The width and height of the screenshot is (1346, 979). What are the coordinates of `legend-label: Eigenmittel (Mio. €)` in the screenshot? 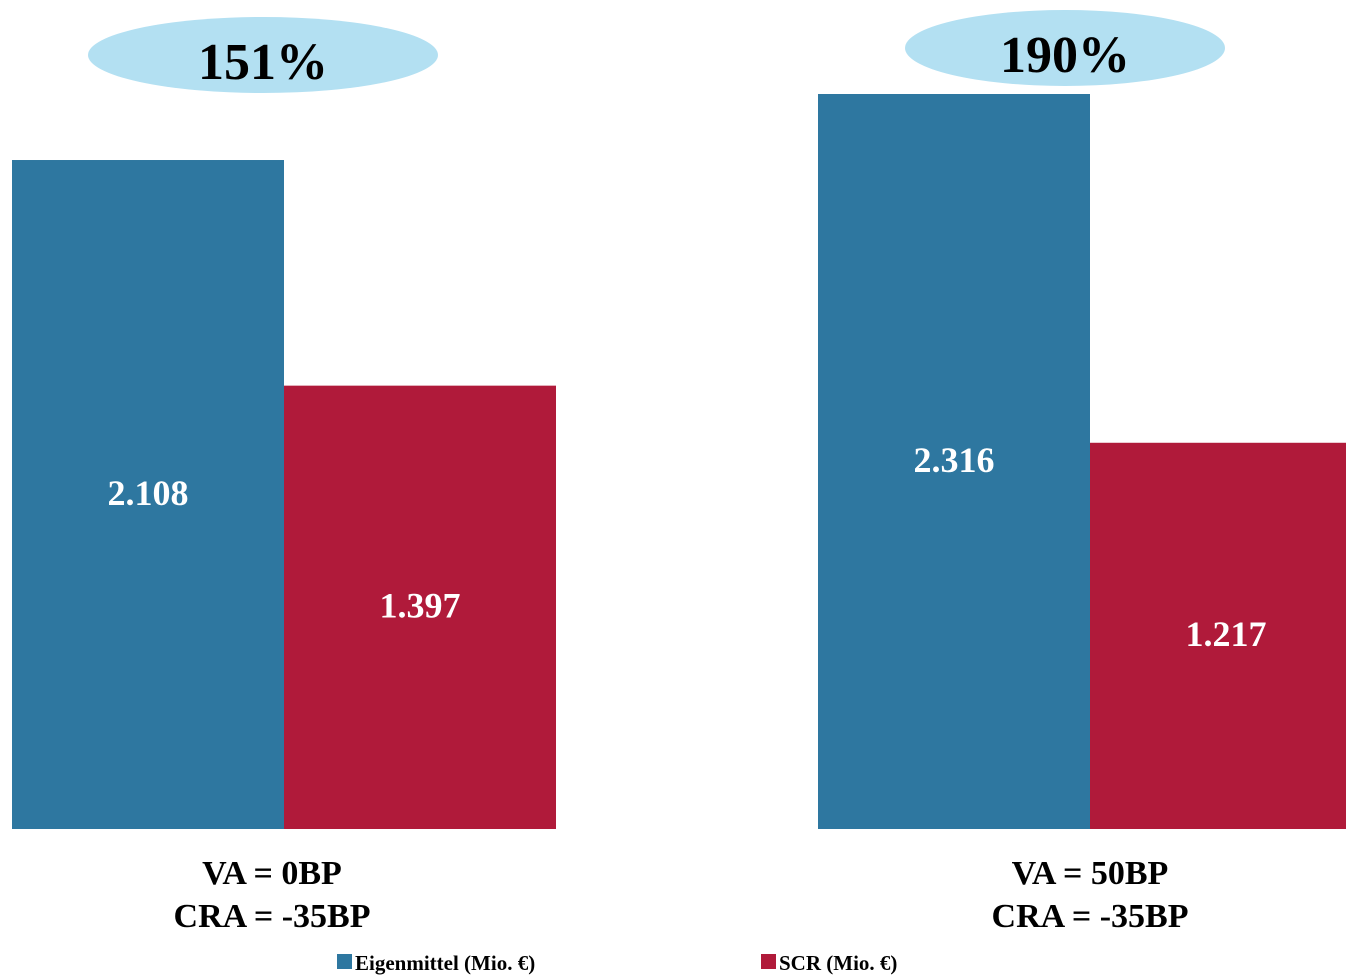 It's located at (445, 963).